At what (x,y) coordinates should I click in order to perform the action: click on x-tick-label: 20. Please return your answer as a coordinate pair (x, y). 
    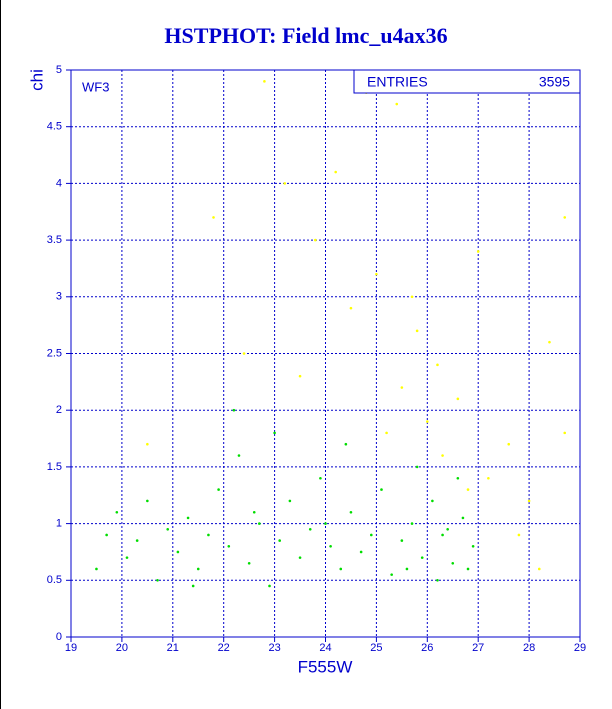
    Looking at the image, I should click on (122, 648).